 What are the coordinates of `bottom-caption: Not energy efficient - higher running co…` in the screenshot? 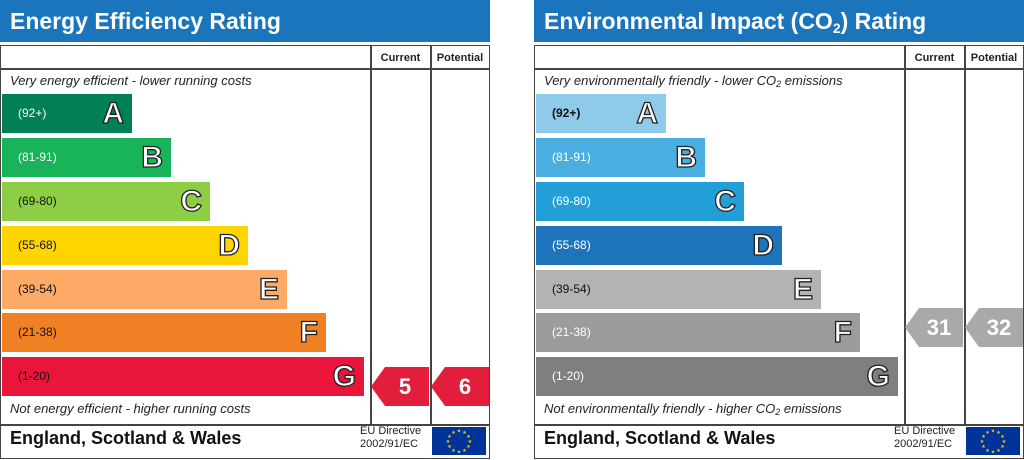 It's located at (130, 408).